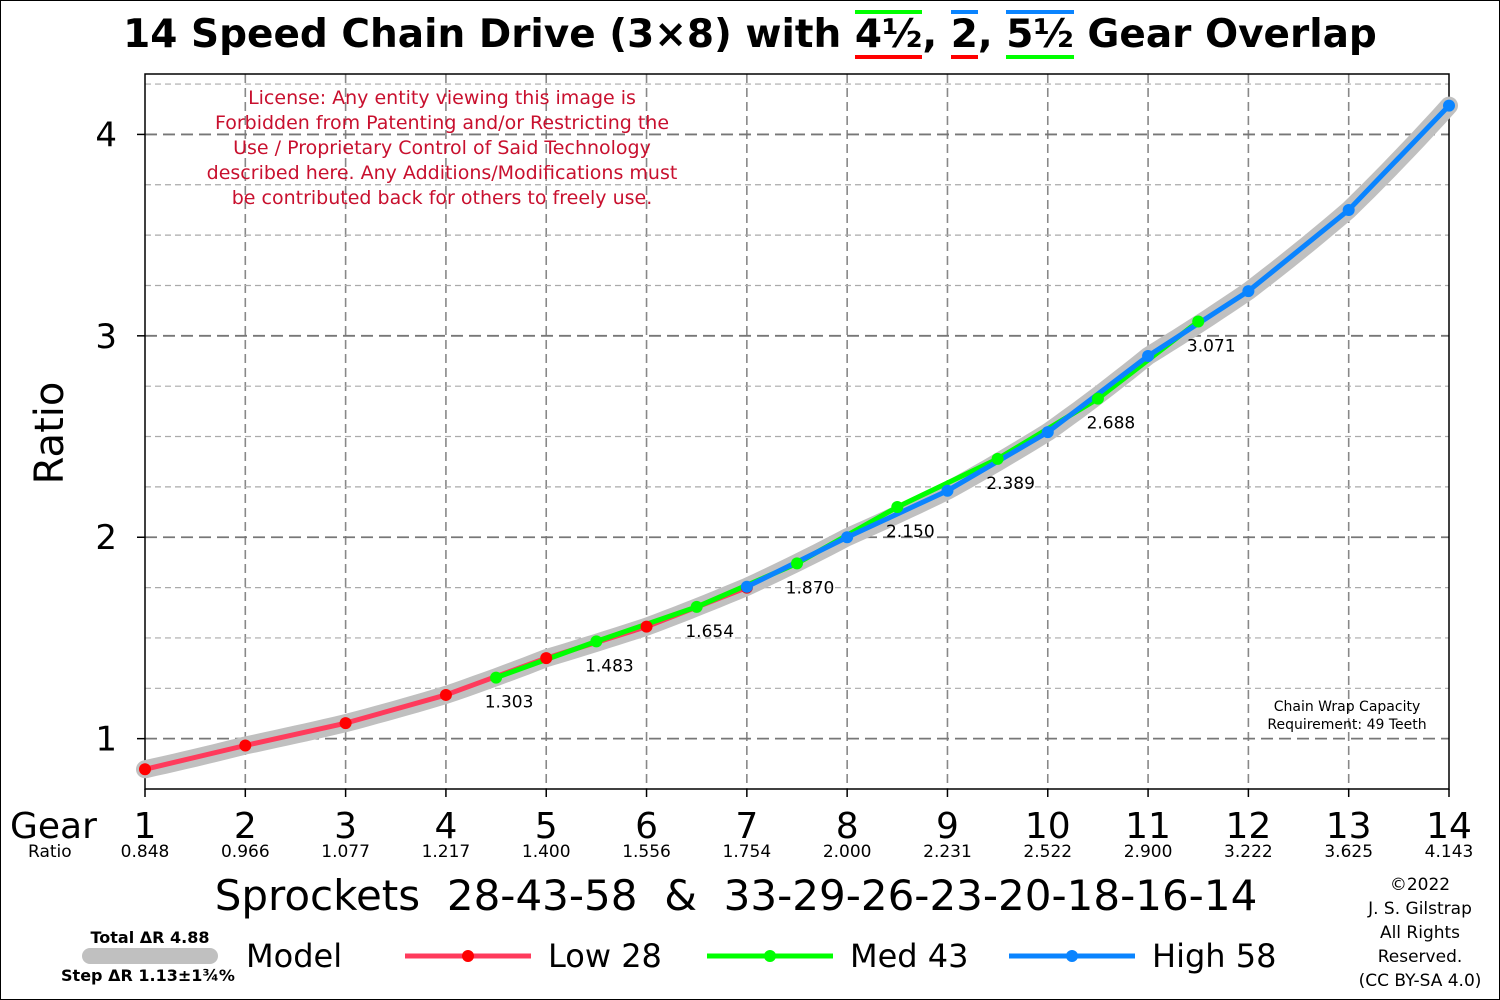 The width and height of the screenshot is (1500, 1000). Describe the element at coordinates (149, 937) in the screenshot. I see `model-total-label: Total ΔR 4.88` at that location.